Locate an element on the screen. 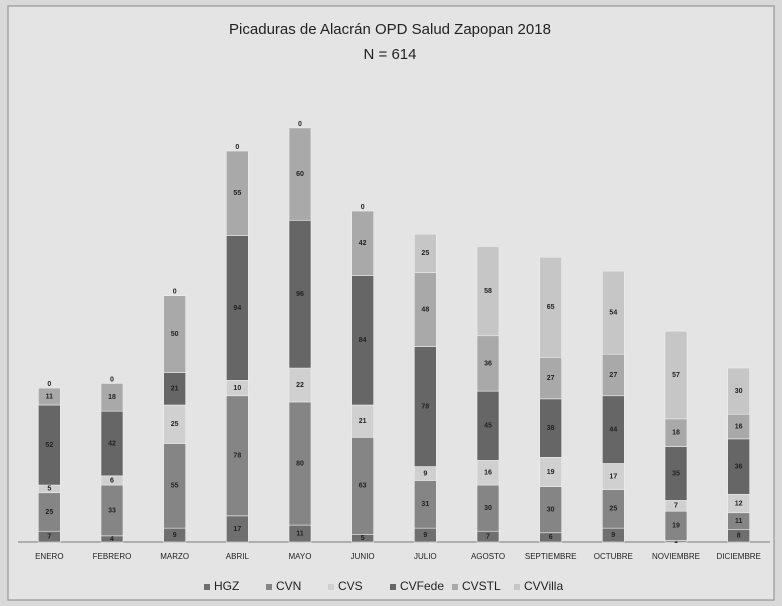 This screenshot has width=782, height=606. legend-label: CVN is located at coordinates (288, 586).